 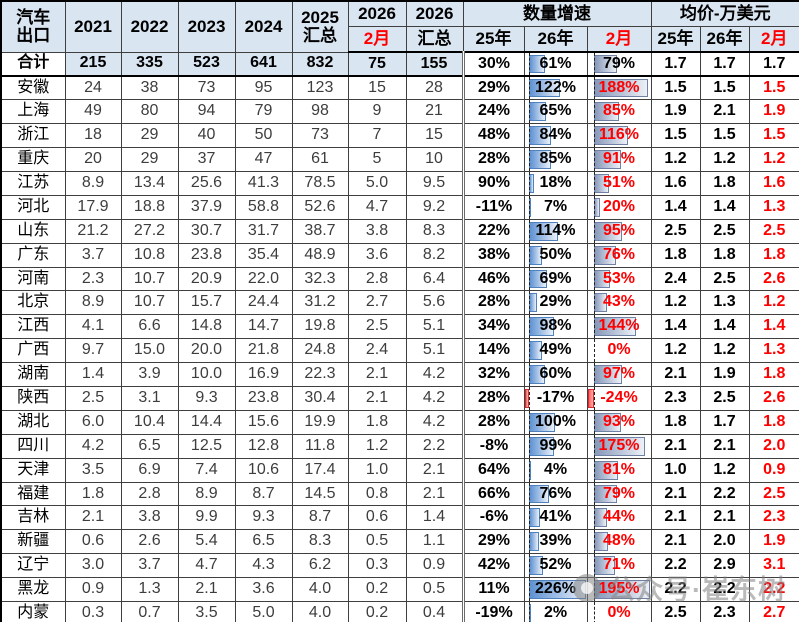 I want to click on cell-g25: 38%, so click(x=493, y=255).